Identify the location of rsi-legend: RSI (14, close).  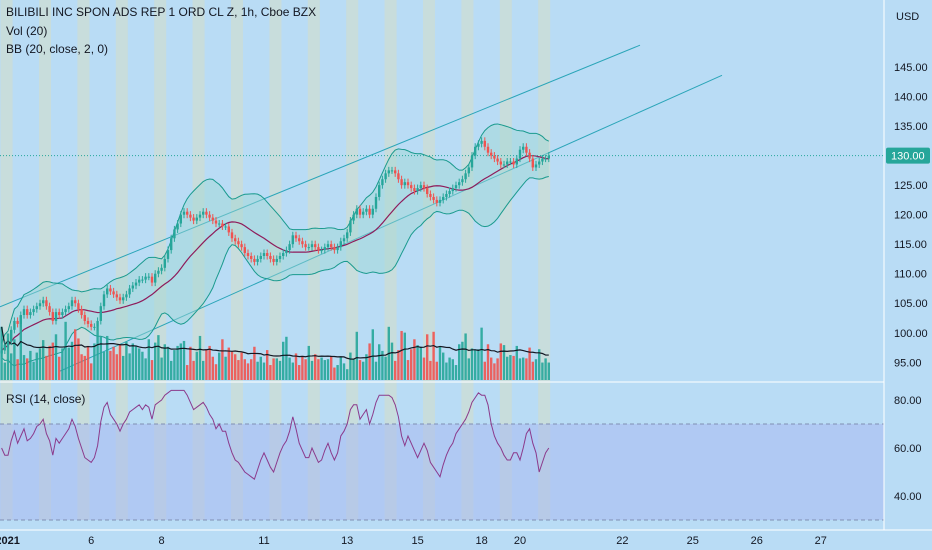
(46, 399).